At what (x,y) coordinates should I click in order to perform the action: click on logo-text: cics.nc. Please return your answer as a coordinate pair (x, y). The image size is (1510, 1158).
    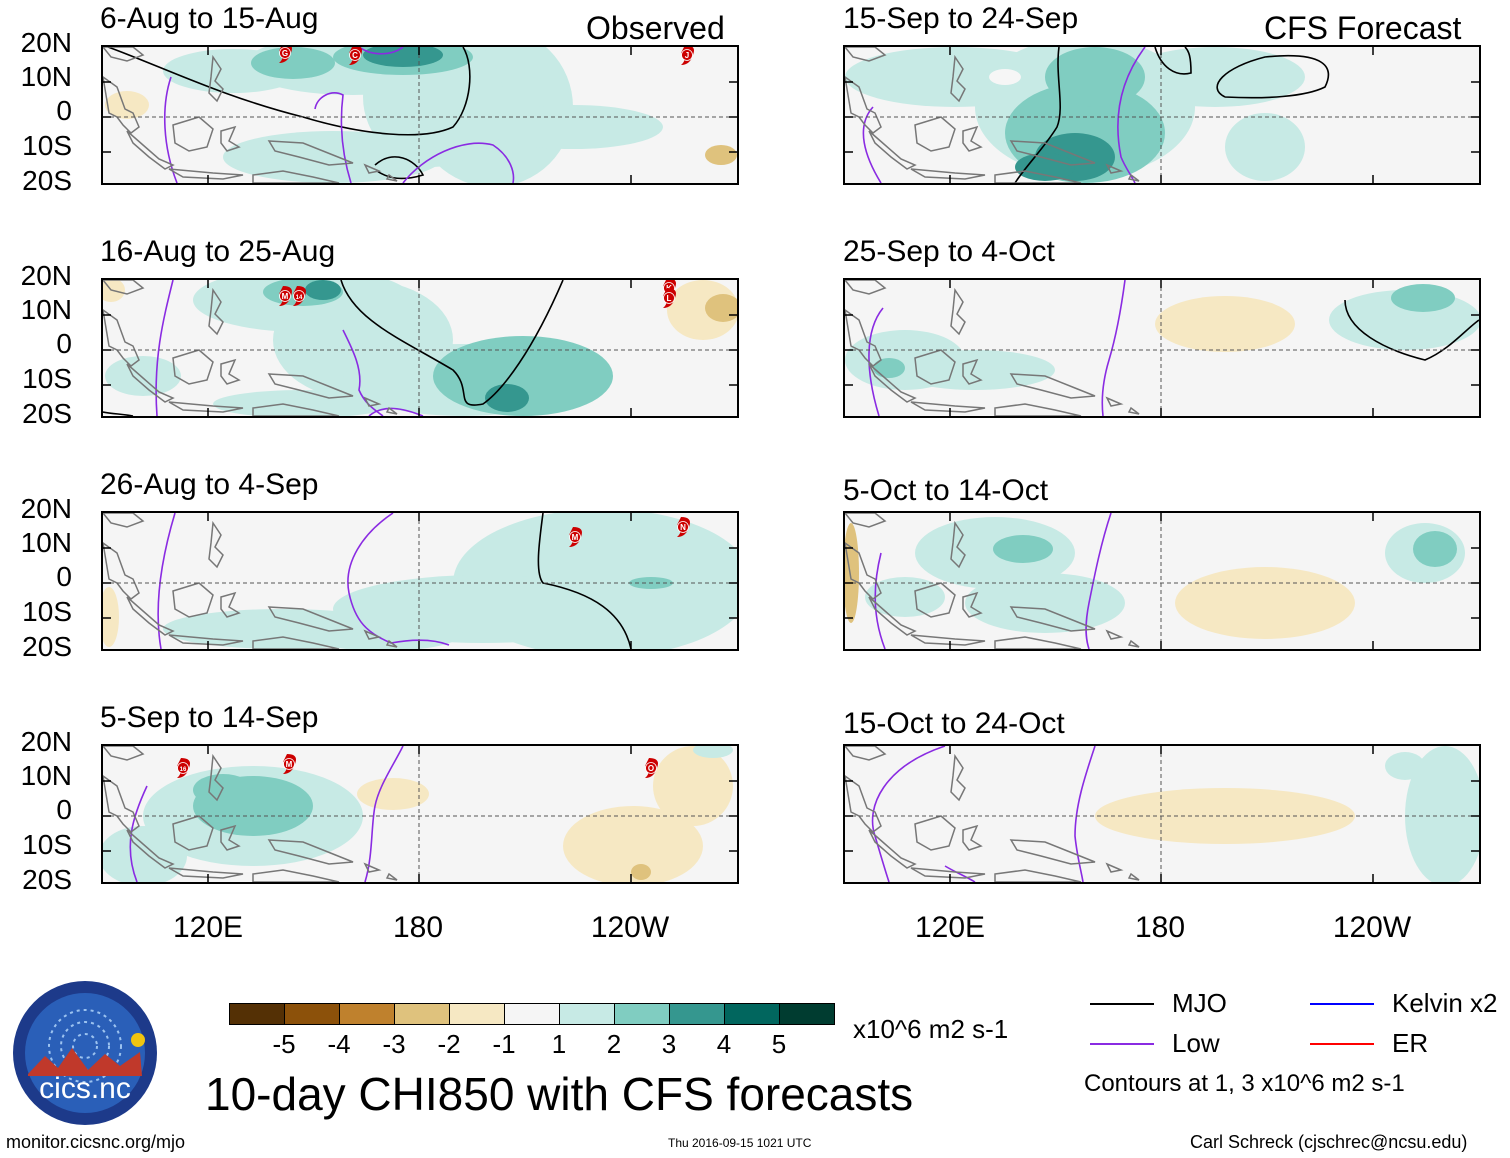
    Looking at the image, I should click on (85, 1088).